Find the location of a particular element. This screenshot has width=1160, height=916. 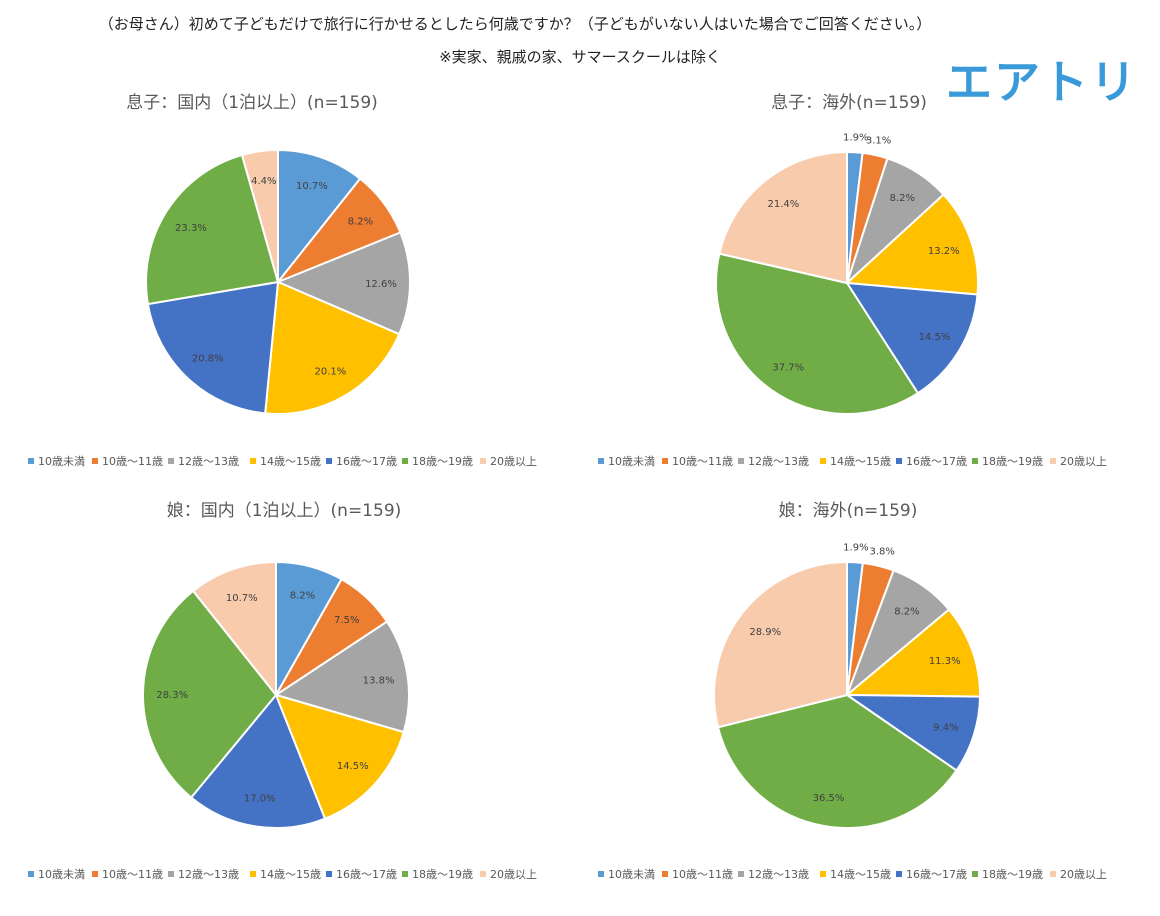

data-label: 21.4% is located at coordinates (783, 204).